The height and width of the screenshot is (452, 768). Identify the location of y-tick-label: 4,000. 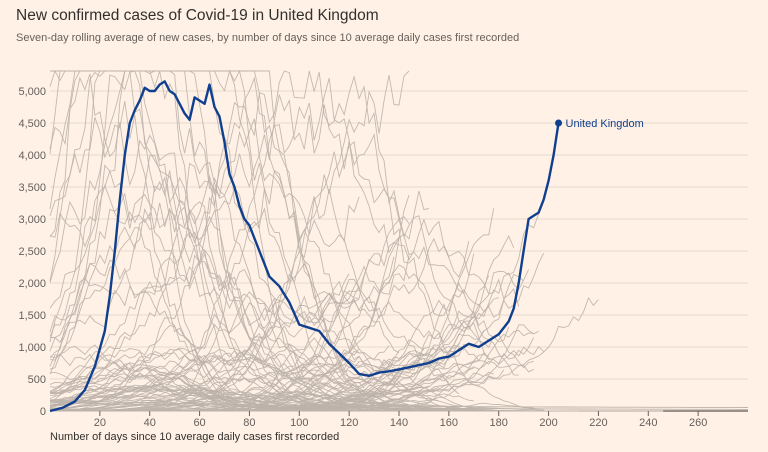
(32, 156).